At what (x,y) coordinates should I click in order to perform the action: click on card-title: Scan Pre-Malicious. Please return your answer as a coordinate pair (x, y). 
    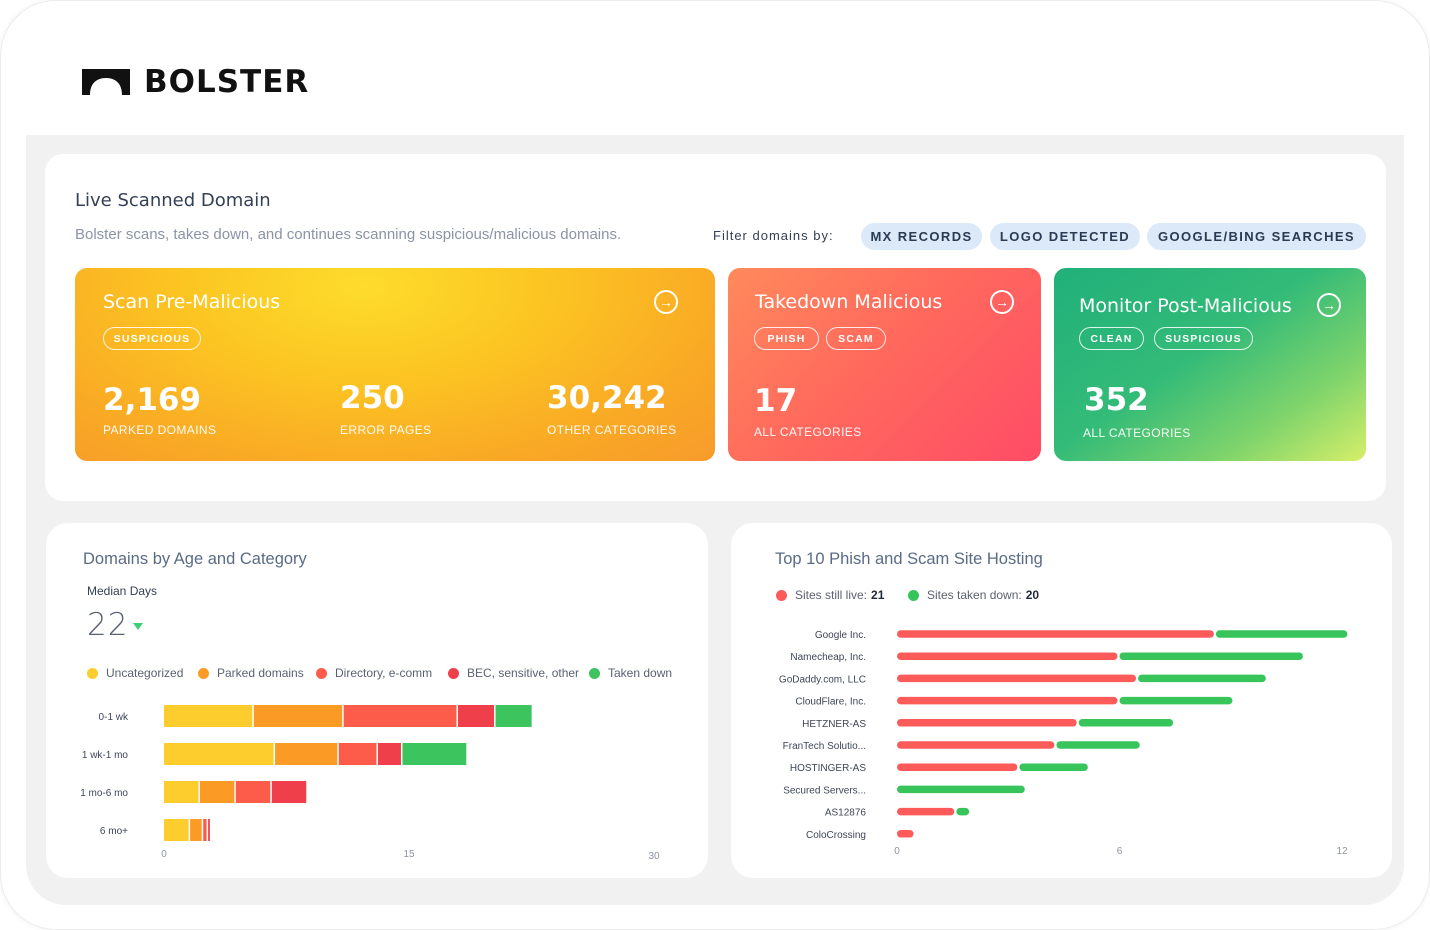
    Looking at the image, I should click on (192, 302).